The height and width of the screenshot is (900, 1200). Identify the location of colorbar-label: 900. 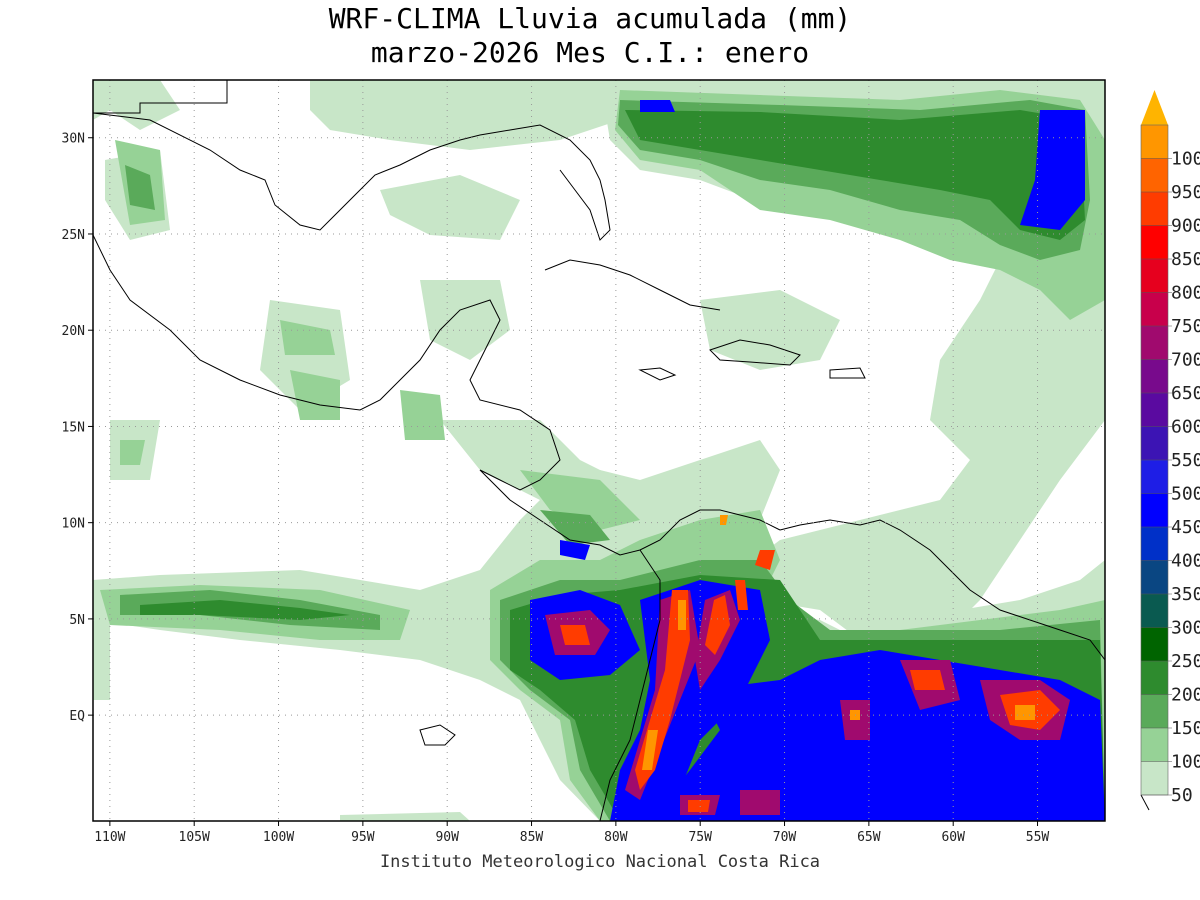
(1185, 226).